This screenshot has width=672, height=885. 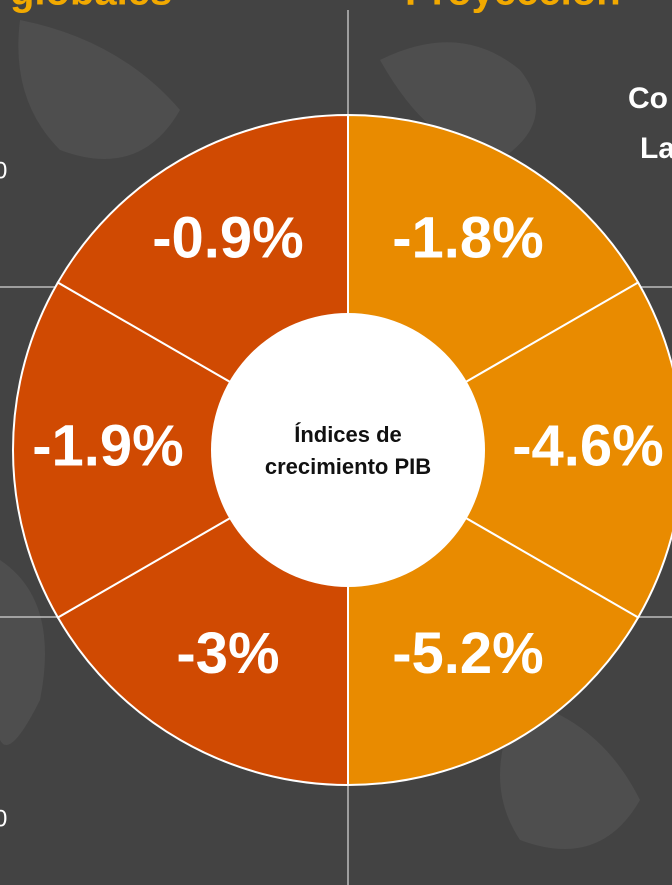 What do you see at coordinates (468, 653) in the screenshot?
I see `segment-label: -5.2%` at bounding box center [468, 653].